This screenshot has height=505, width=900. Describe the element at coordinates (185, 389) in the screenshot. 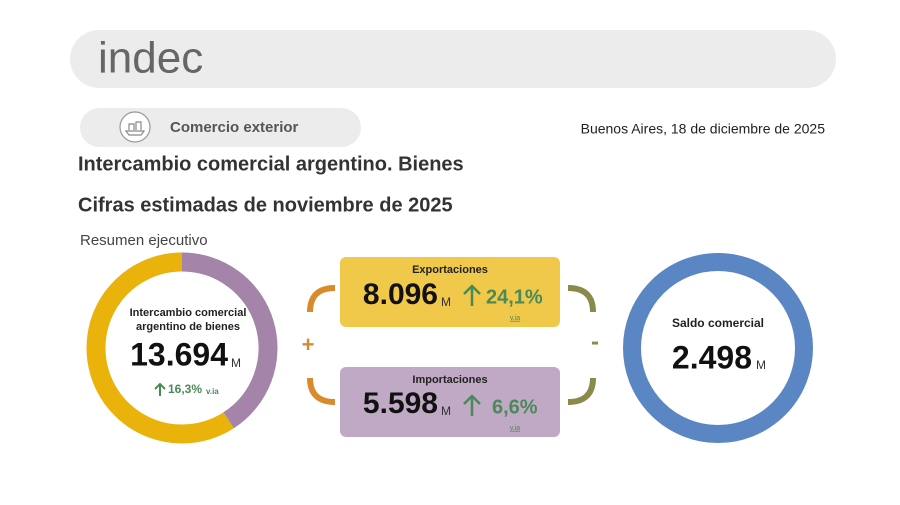

I see `intercambio-change: 16,3%` at that location.